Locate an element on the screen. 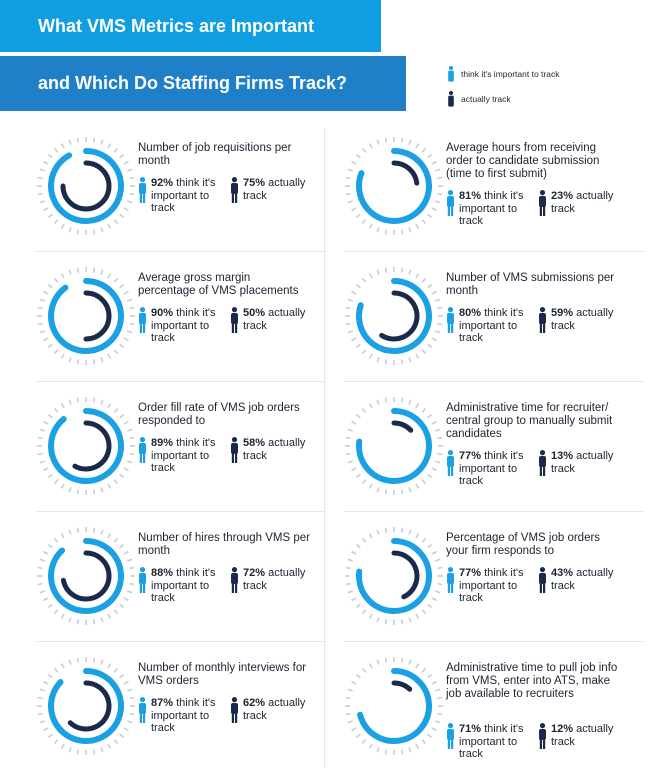 The width and height of the screenshot is (648, 778). think-percent: 92% is located at coordinates (162, 183).